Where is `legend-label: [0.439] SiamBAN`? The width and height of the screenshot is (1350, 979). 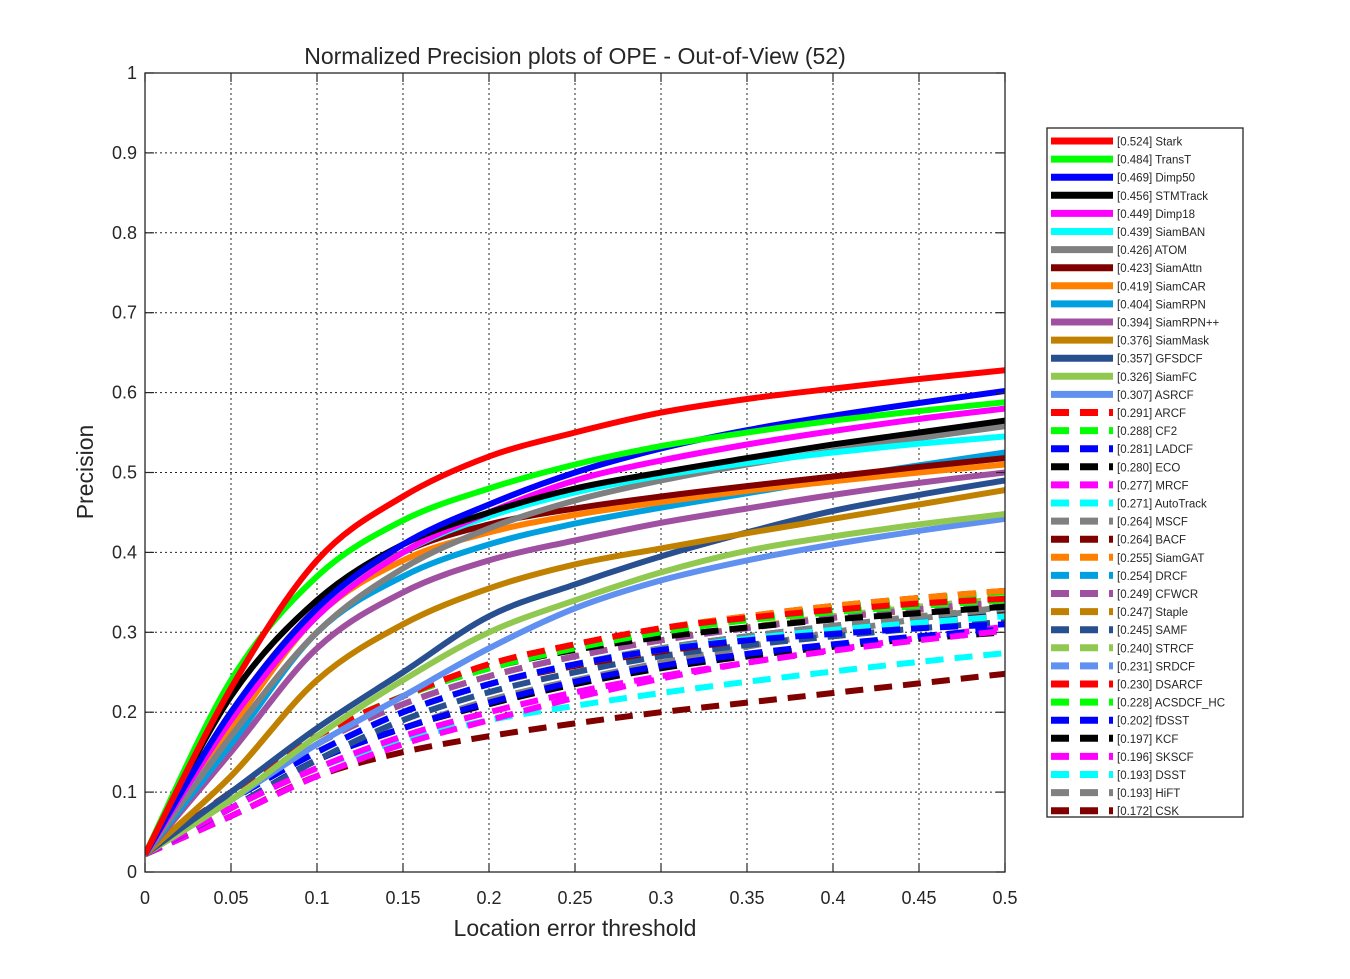 legend-label: [0.439] SiamBAN is located at coordinates (1161, 233).